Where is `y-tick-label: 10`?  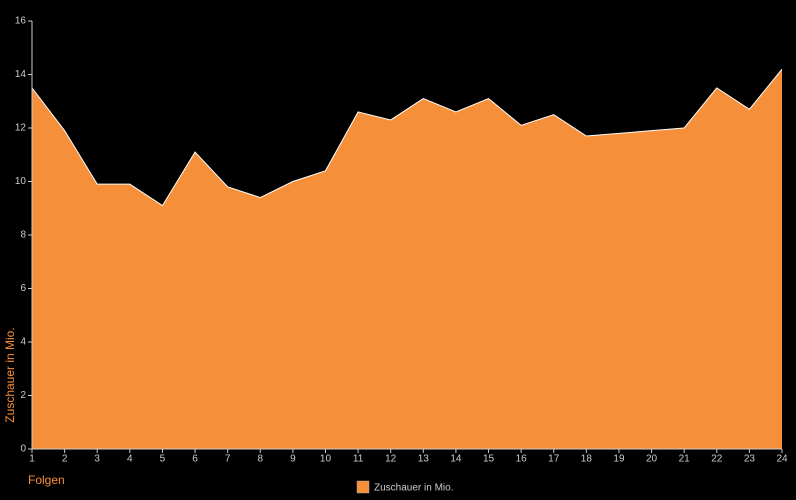
y-tick-label: 10 is located at coordinates (21, 181).